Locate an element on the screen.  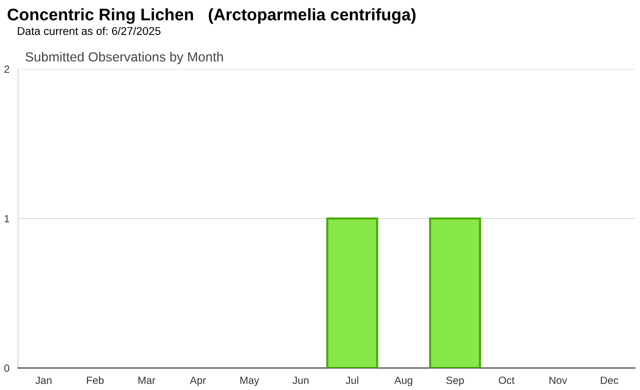
text: Submitted Observations by Month is located at coordinates (124, 58).